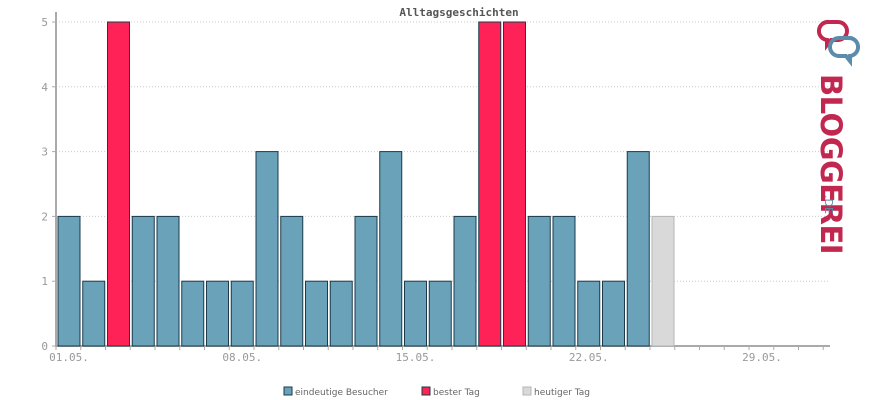 This screenshot has width=870, height=400. I want to click on y-tick-label: 5, so click(44, 22).